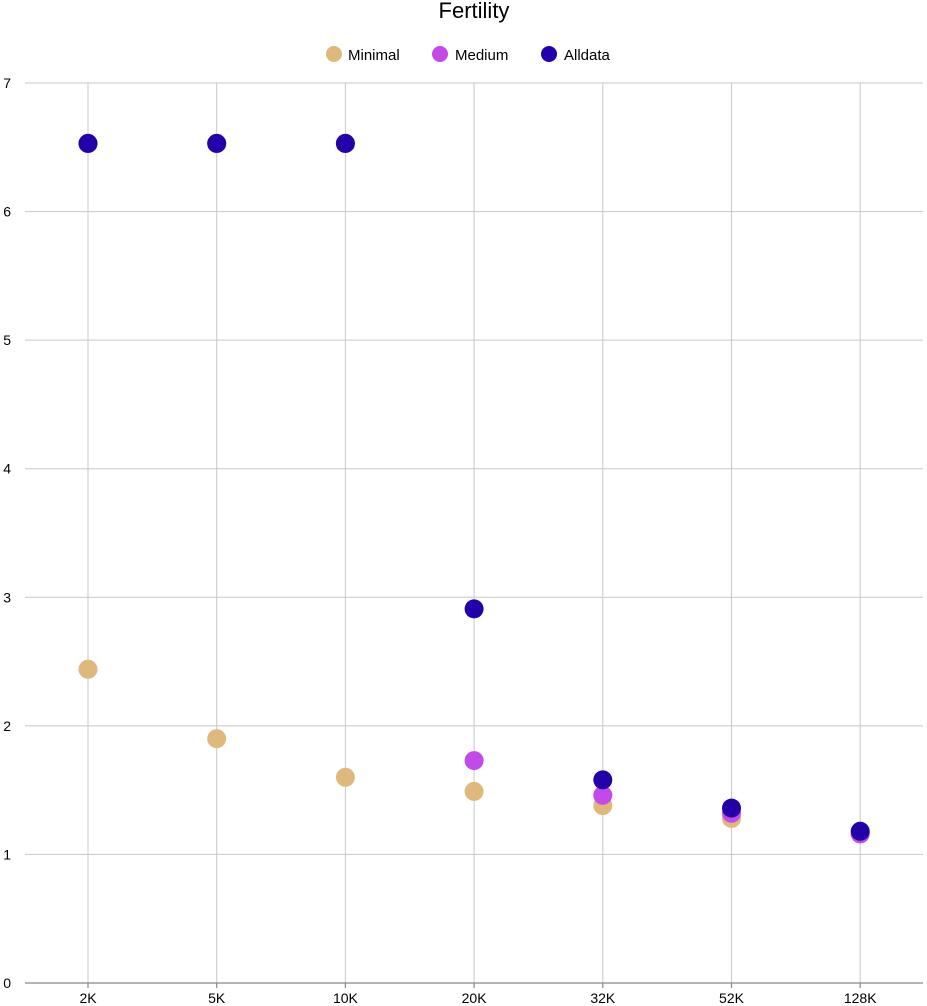  I want to click on point-minimal-2K, so click(88, 669).